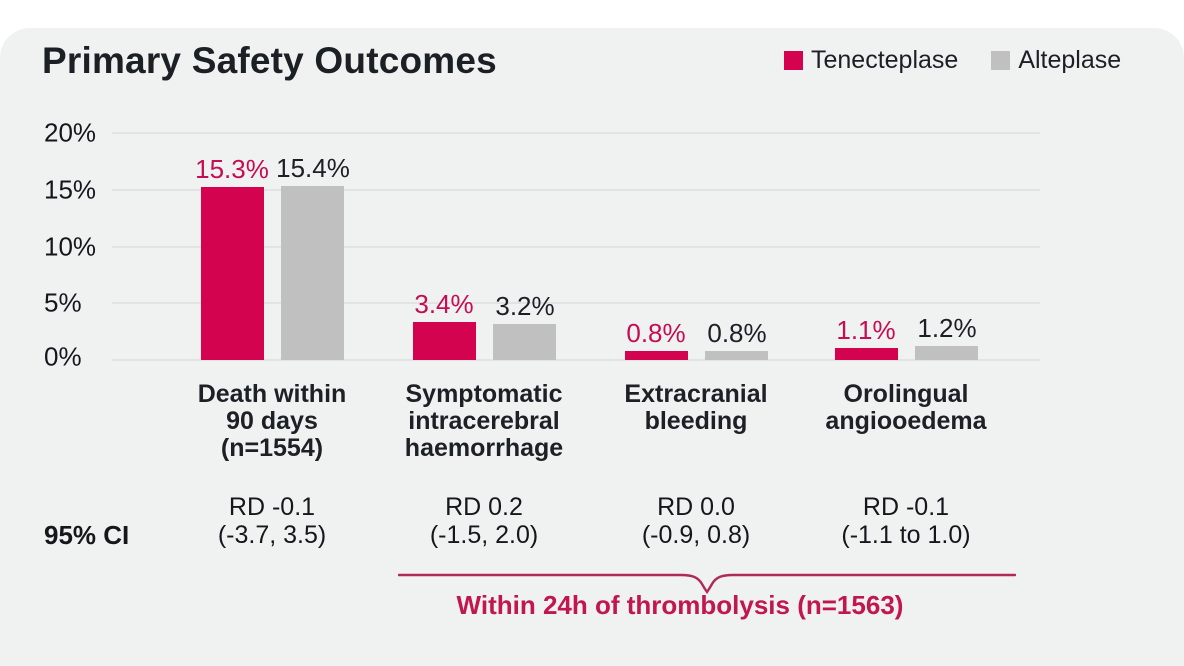 The image size is (1184, 666). Describe the element at coordinates (696, 521) in the screenshot. I see `risk-difference-label: RD 0.0 (-0.9, 0.8)` at that location.